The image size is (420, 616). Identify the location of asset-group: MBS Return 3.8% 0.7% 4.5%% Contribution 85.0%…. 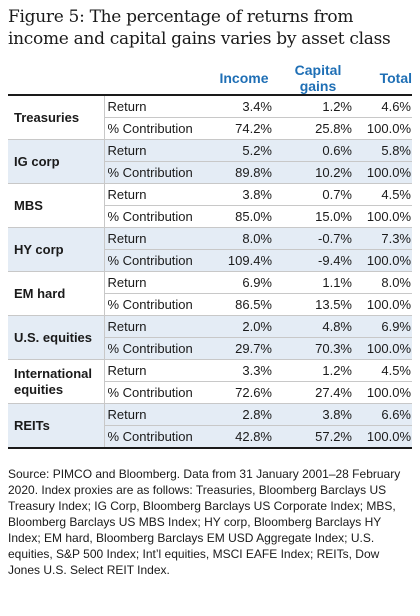
(210, 205).